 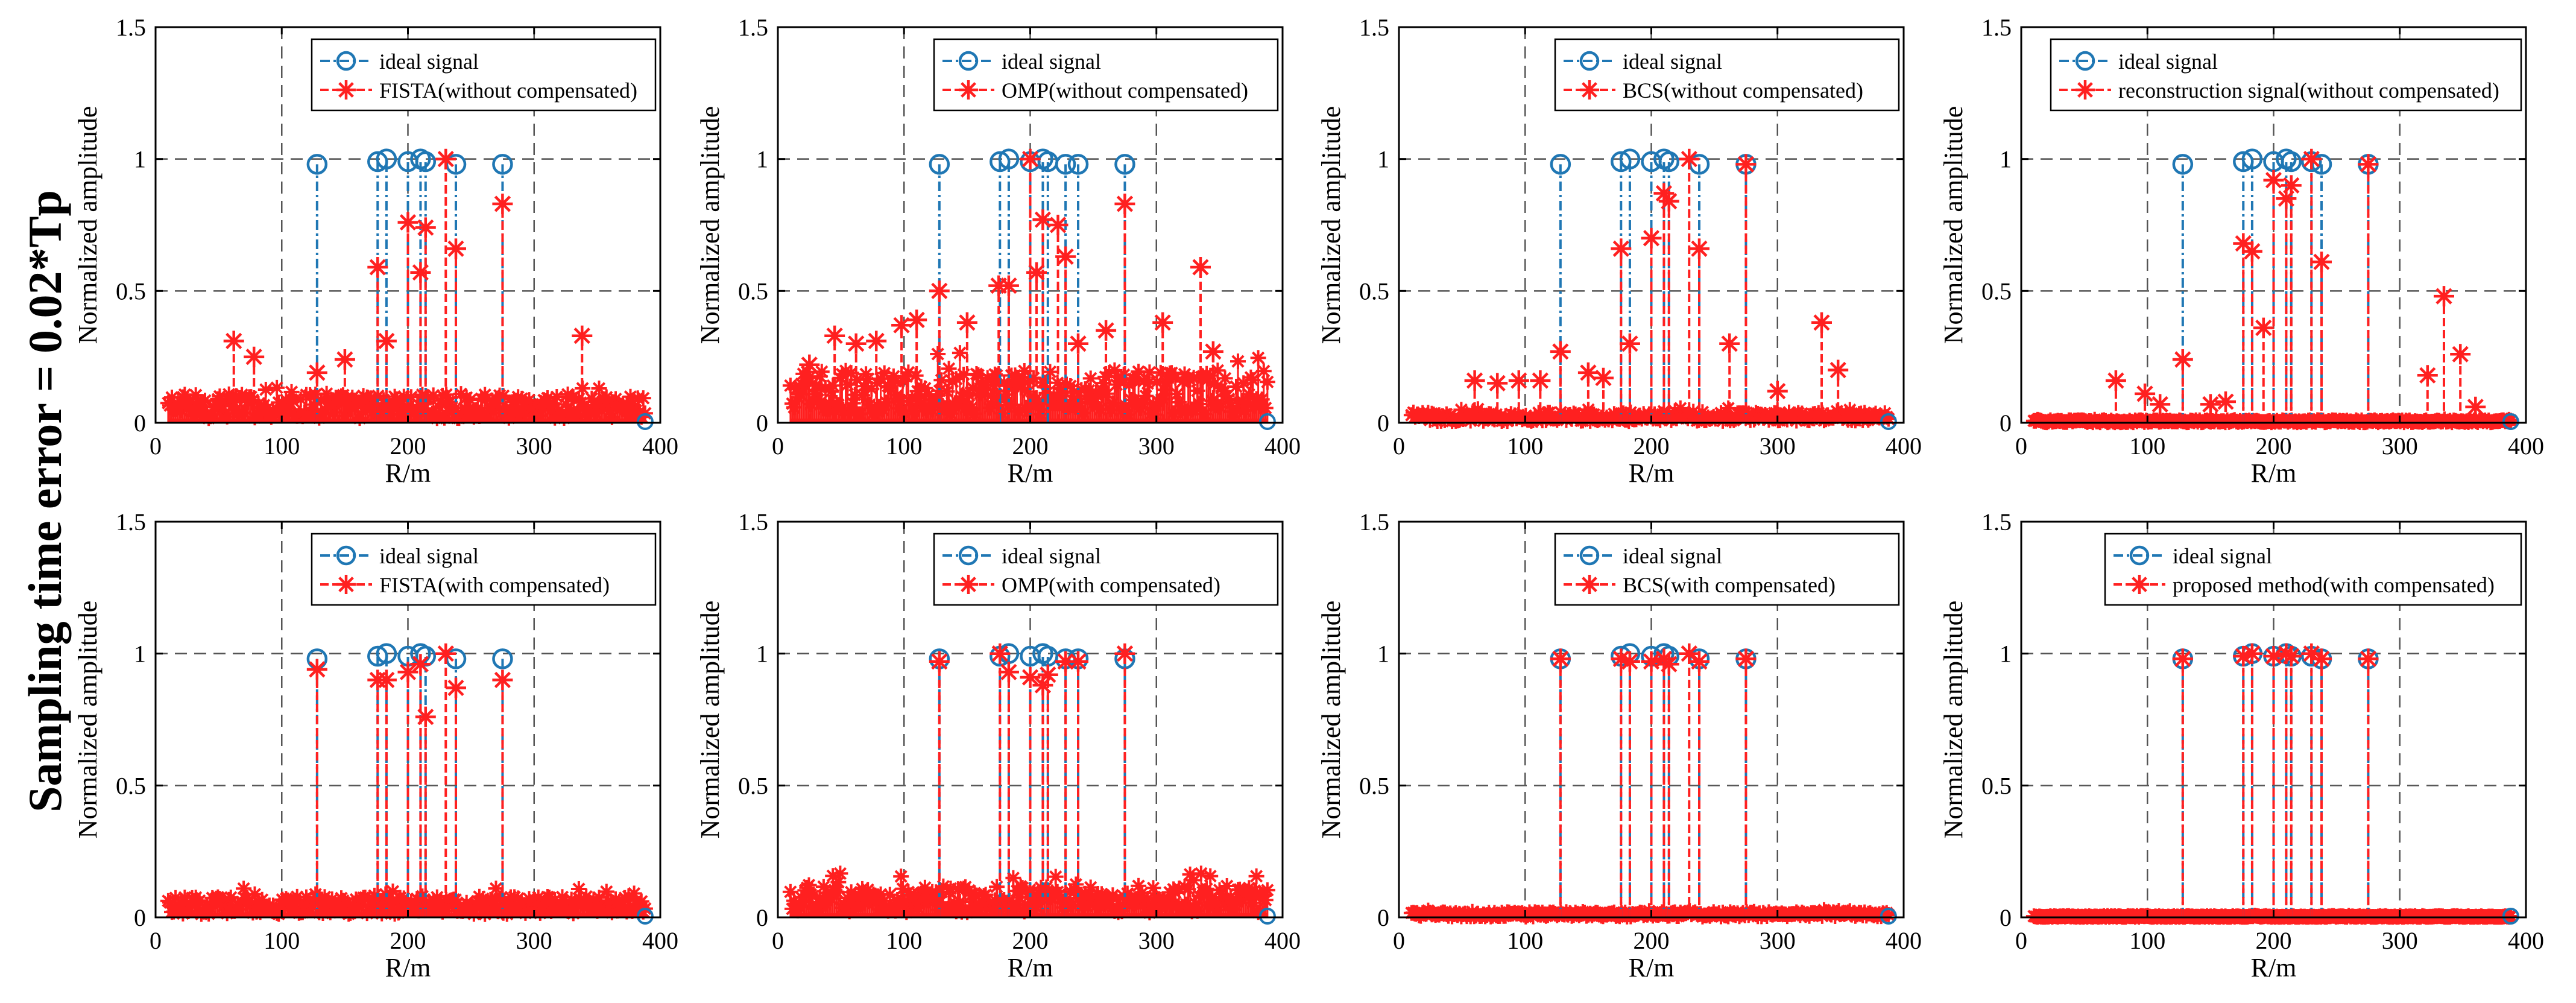 What do you see at coordinates (2006, 917) in the screenshot?
I see `y-tick-label: 0` at bounding box center [2006, 917].